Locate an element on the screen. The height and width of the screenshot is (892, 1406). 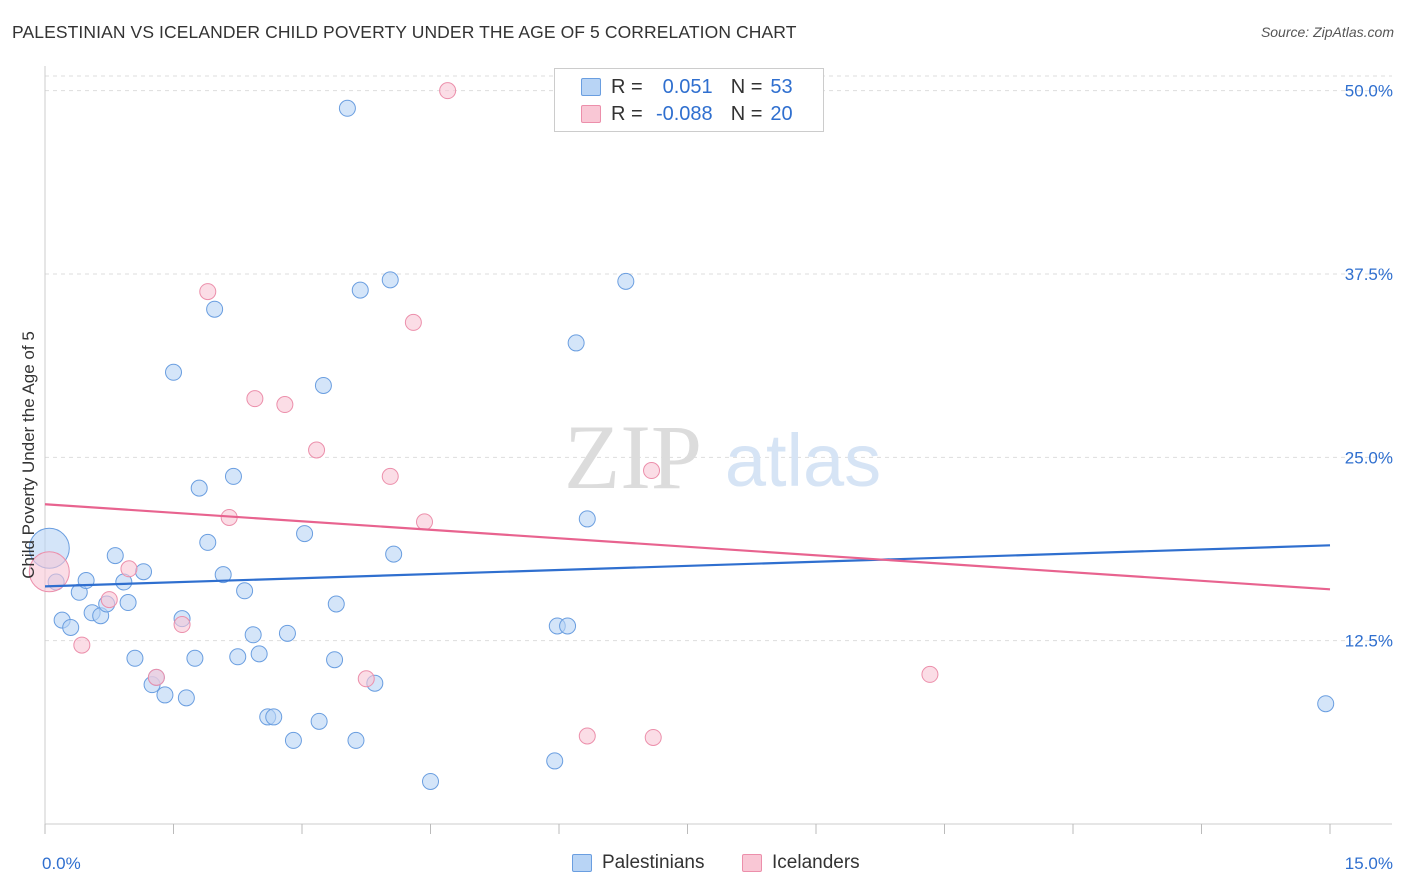
trend-lines is located at coordinates (687, 547).